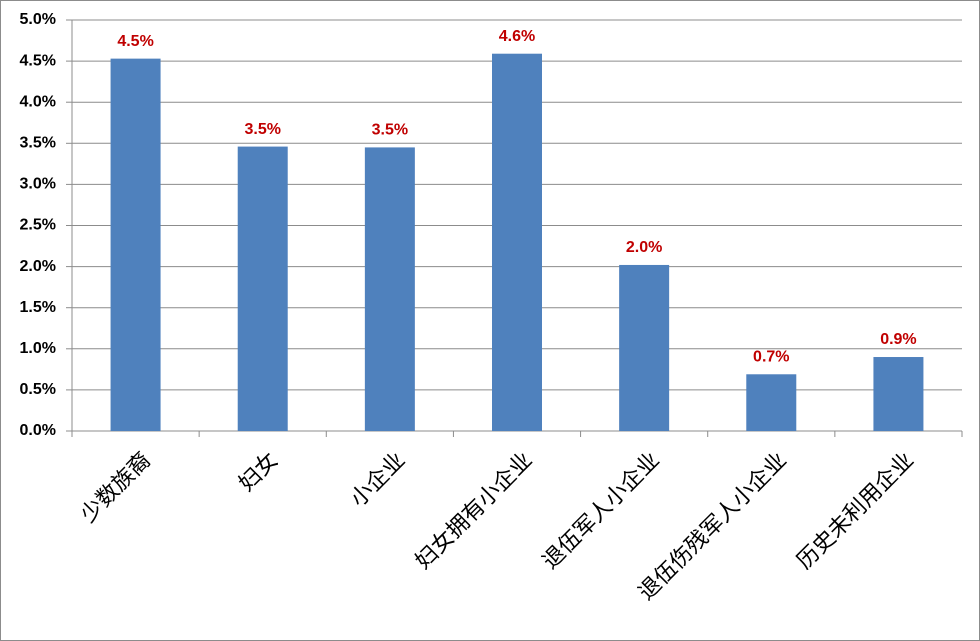 Image resolution: width=980 pixels, height=641 pixels. Describe the element at coordinates (38, 60) in the screenshot. I see `y-tick-label: 4.5%` at that location.